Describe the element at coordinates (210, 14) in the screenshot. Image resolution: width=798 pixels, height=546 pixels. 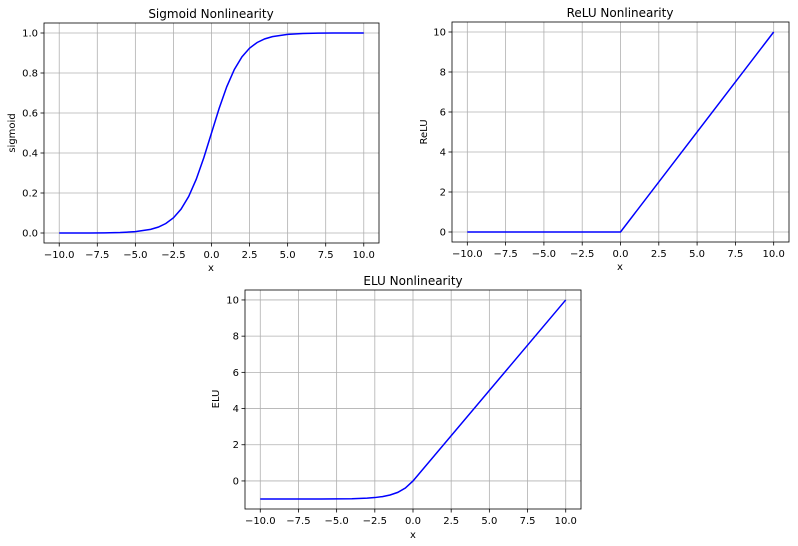
I see `chart-title: Sigmoid Nonlinearity` at that location.